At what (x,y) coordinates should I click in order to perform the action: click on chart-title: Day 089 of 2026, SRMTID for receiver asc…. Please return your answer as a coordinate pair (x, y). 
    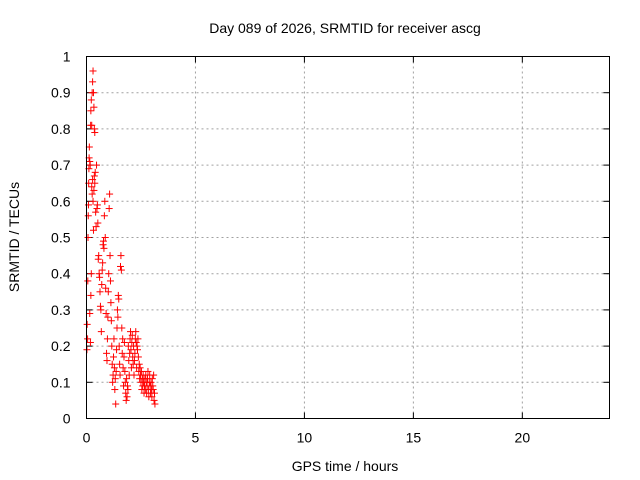
    Looking at the image, I should click on (345, 28).